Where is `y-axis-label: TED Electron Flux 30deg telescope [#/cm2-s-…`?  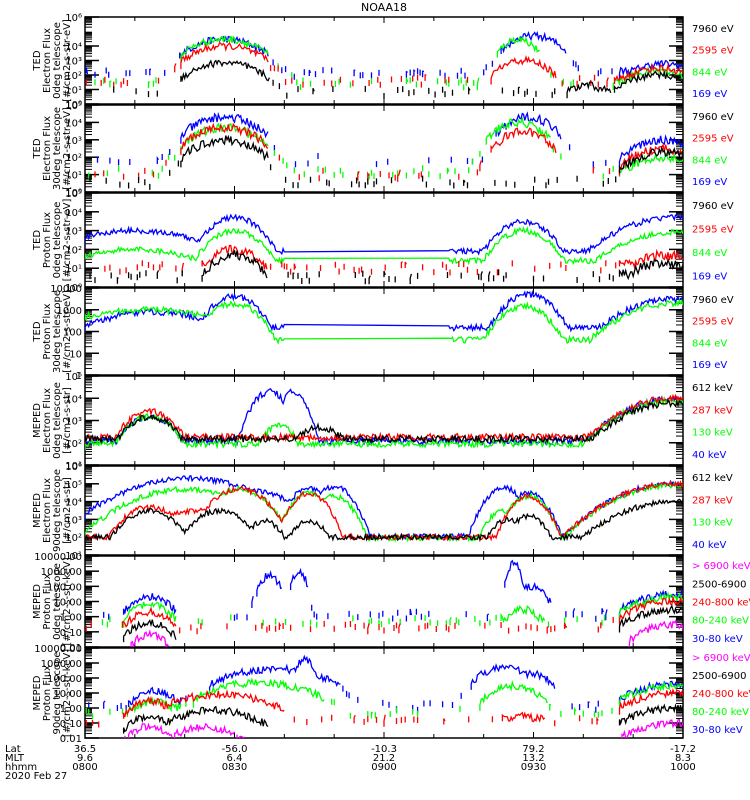 y-axis-label: TED Electron Flux 30deg telescope [#/cm2-s-… is located at coordinates (52, 148).